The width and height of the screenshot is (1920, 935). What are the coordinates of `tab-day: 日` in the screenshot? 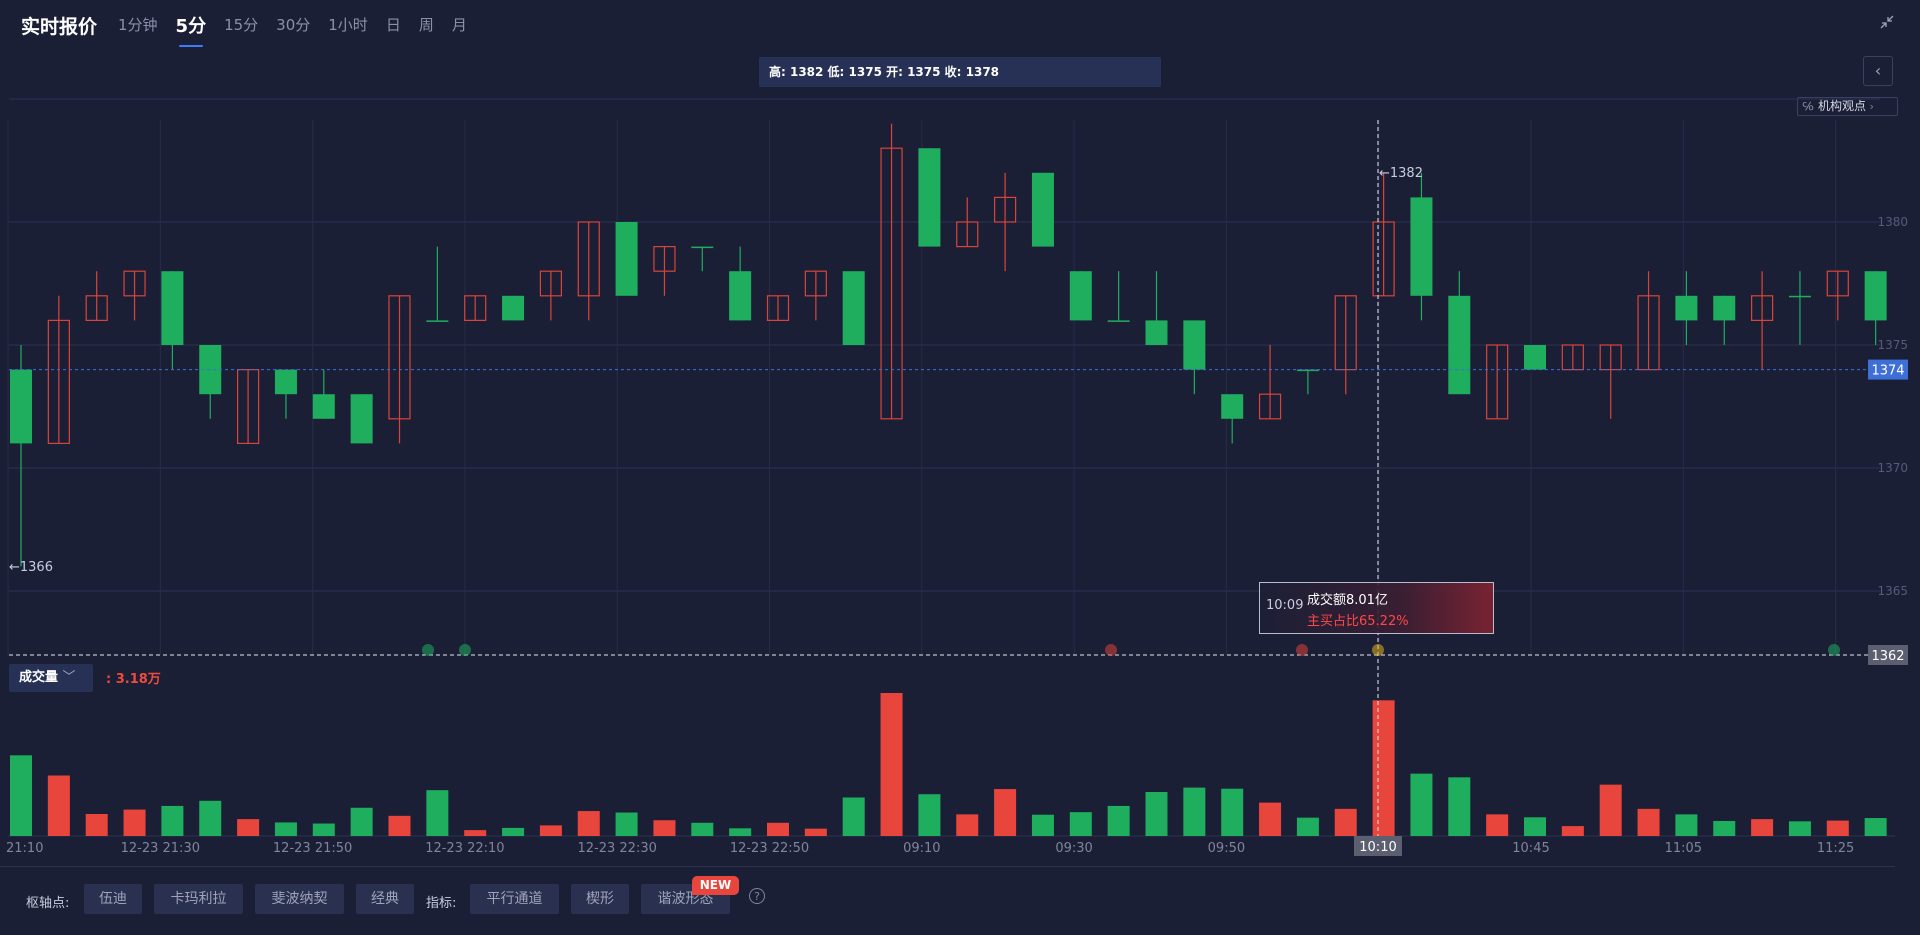 It's located at (393, 25).